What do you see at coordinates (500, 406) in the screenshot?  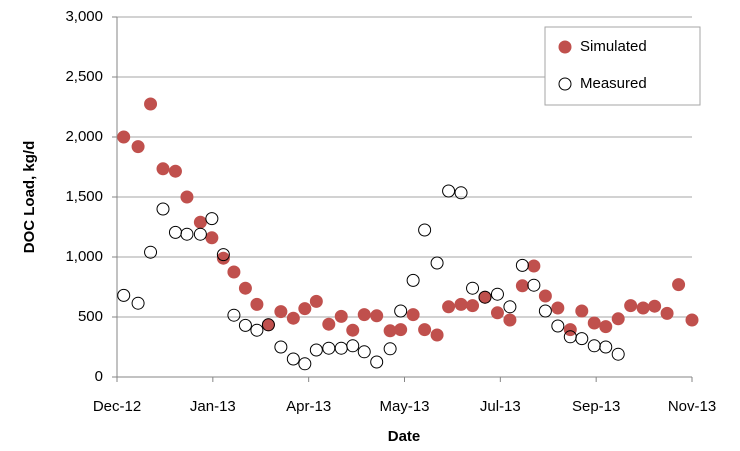 I see `x-tick-label: Jul-13` at bounding box center [500, 406].